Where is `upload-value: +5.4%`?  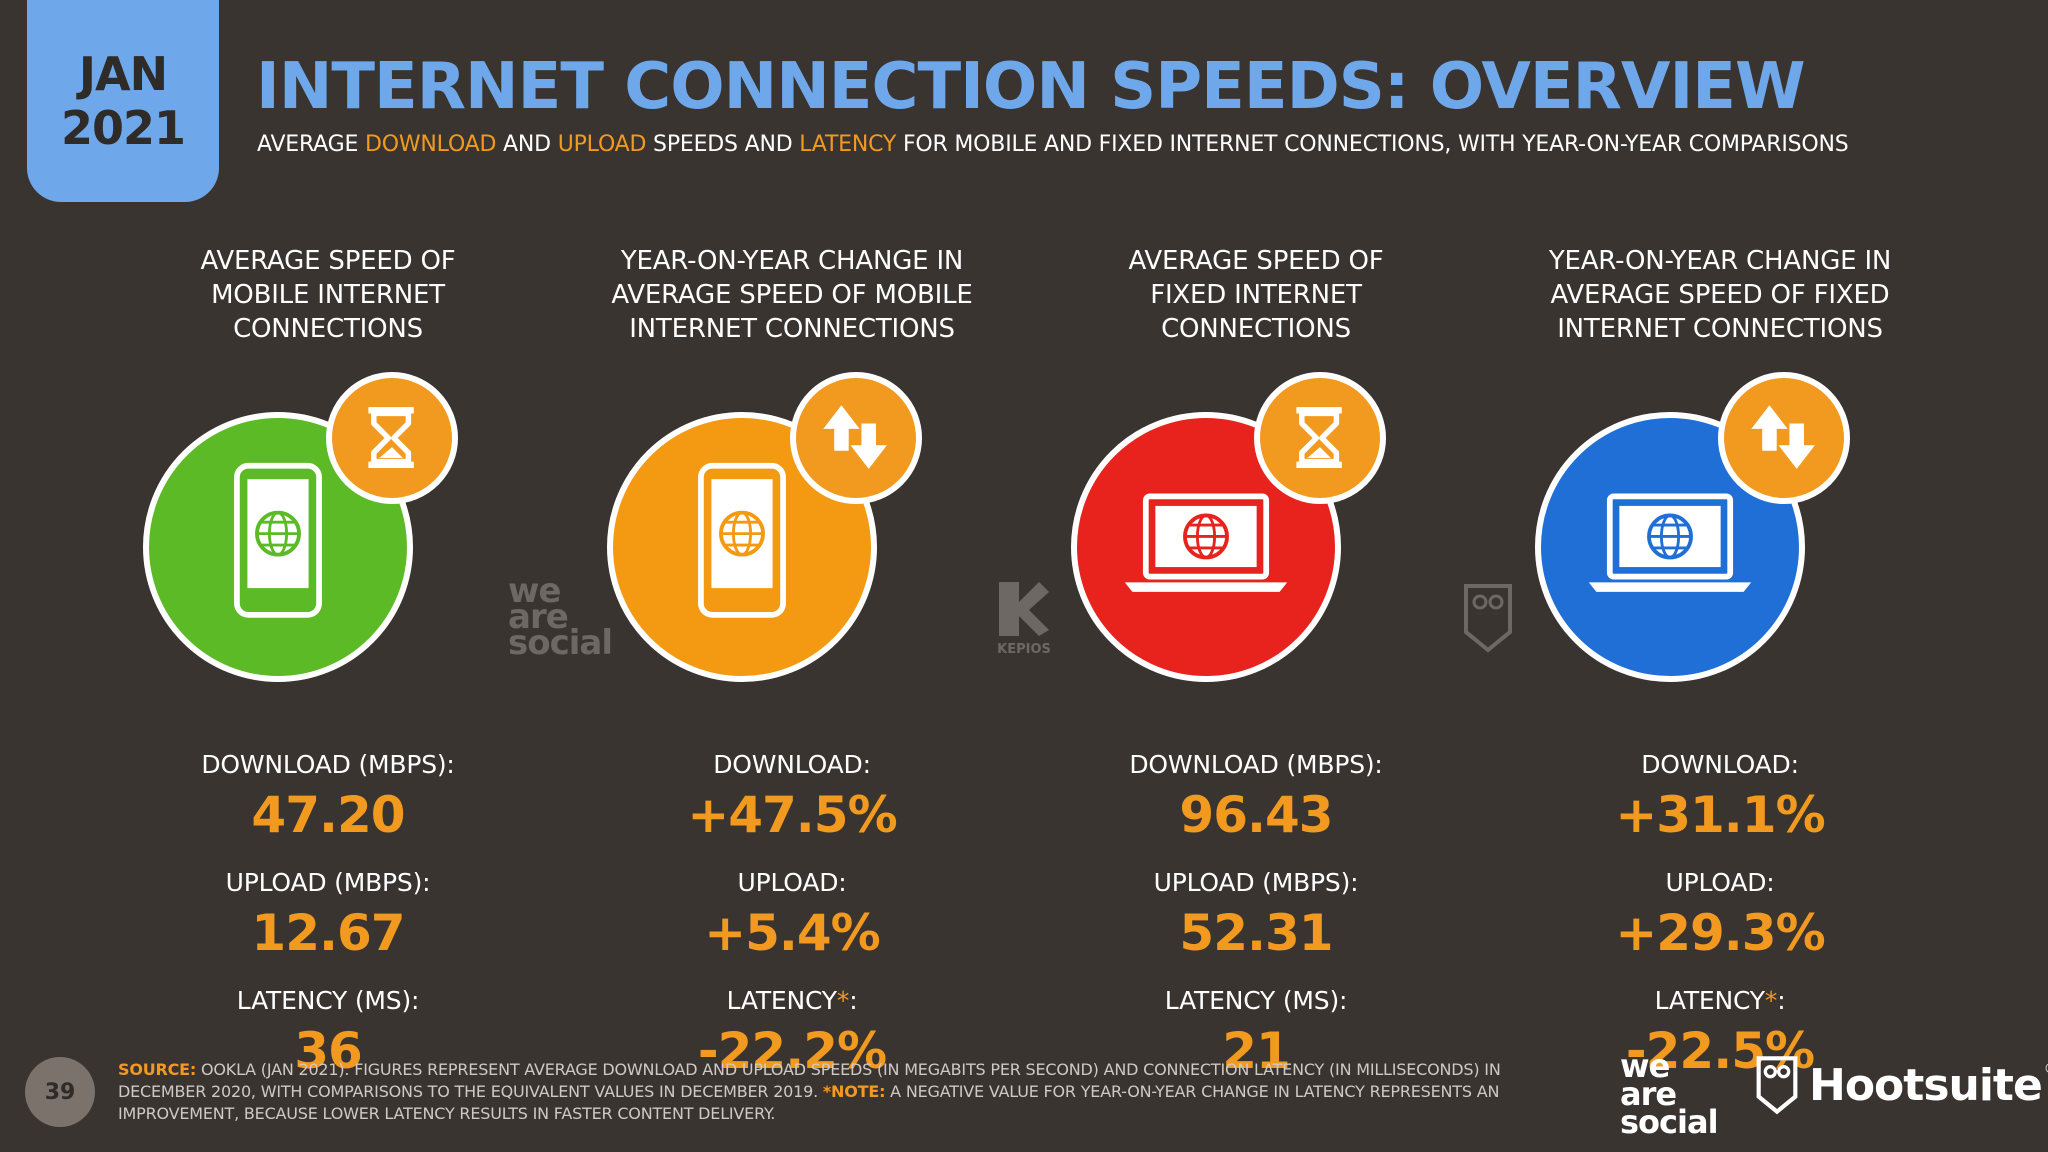 upload-value: +5.4% is located at coordinates (792, 933).